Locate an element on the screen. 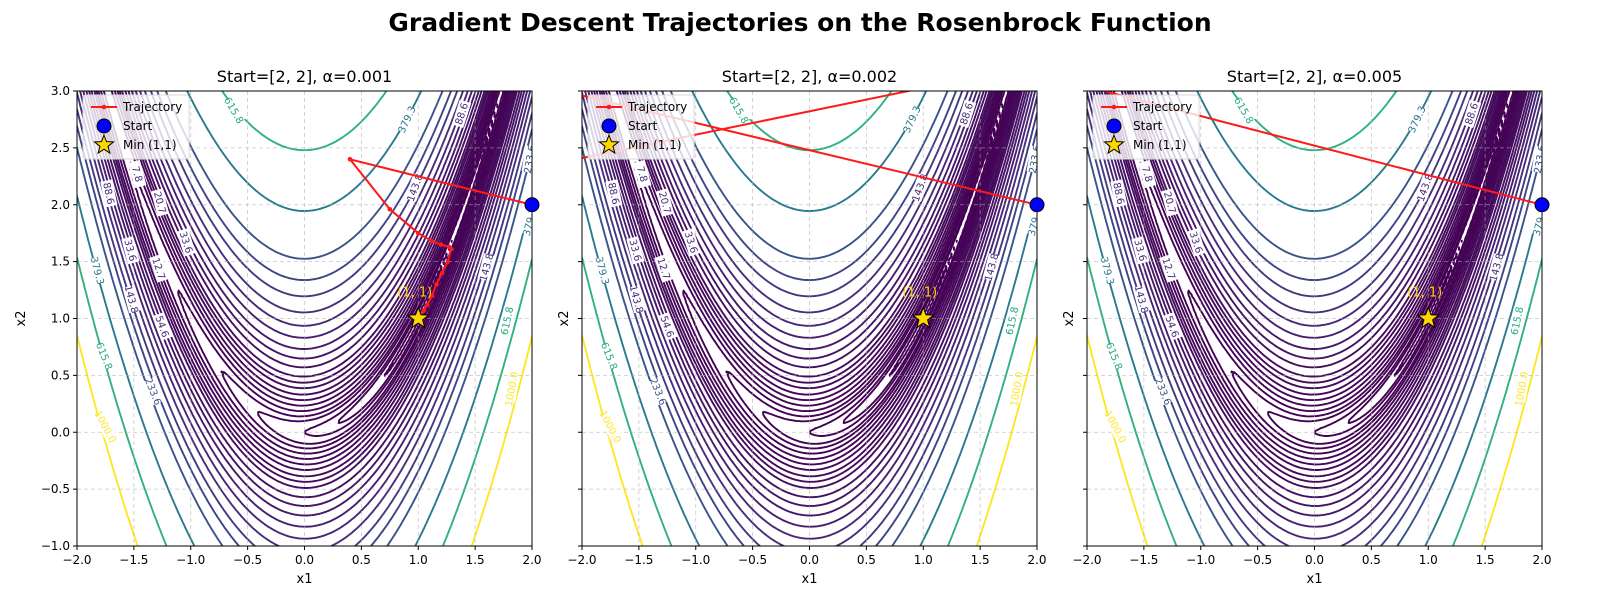  legend-label: Start is located at coordinates (643, 126).